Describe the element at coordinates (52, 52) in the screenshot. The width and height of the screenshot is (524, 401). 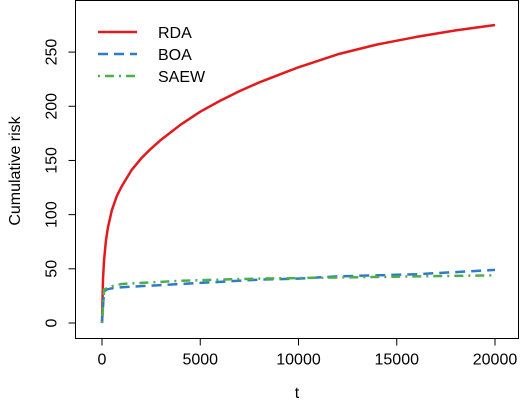
I see `y-tick-label: 250` at that location.